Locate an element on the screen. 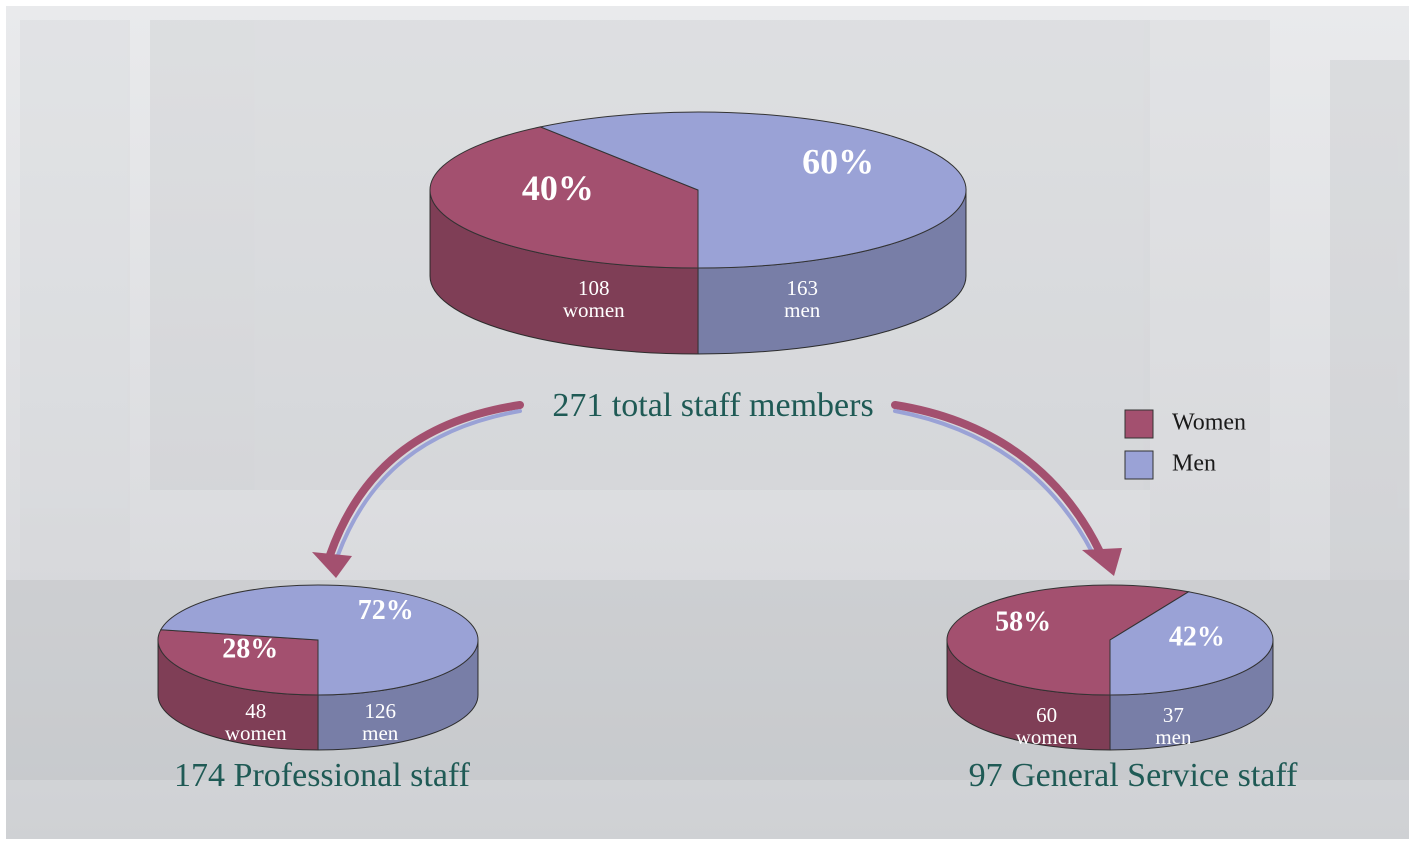 Image resolution: width=1415 pixels, height=845 pixels. percent-label: 42% is located at coordinates (1197, 637).